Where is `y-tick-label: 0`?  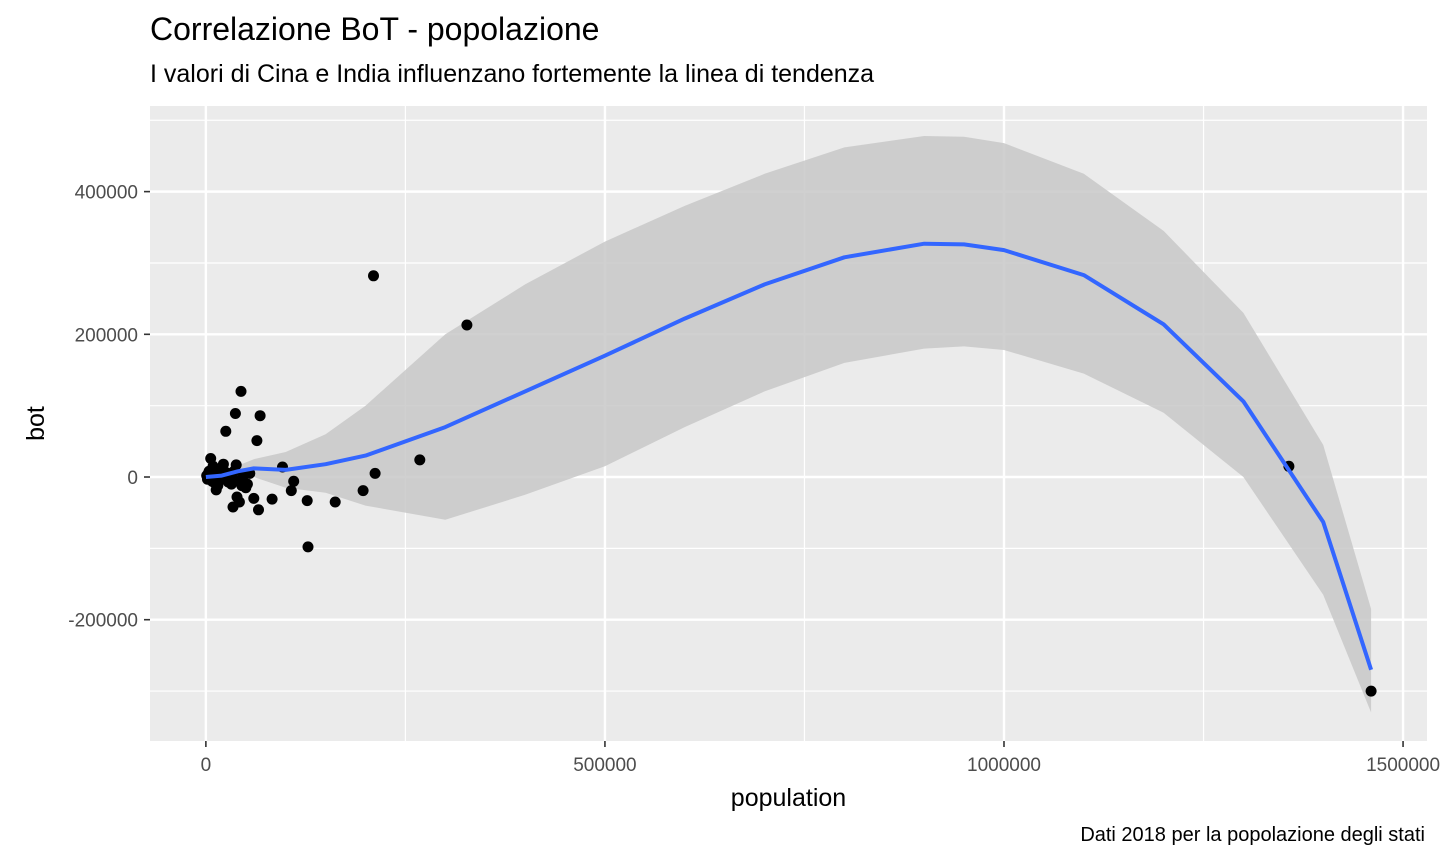
y-tick-label: 0 is located at coordinates (132, 478).